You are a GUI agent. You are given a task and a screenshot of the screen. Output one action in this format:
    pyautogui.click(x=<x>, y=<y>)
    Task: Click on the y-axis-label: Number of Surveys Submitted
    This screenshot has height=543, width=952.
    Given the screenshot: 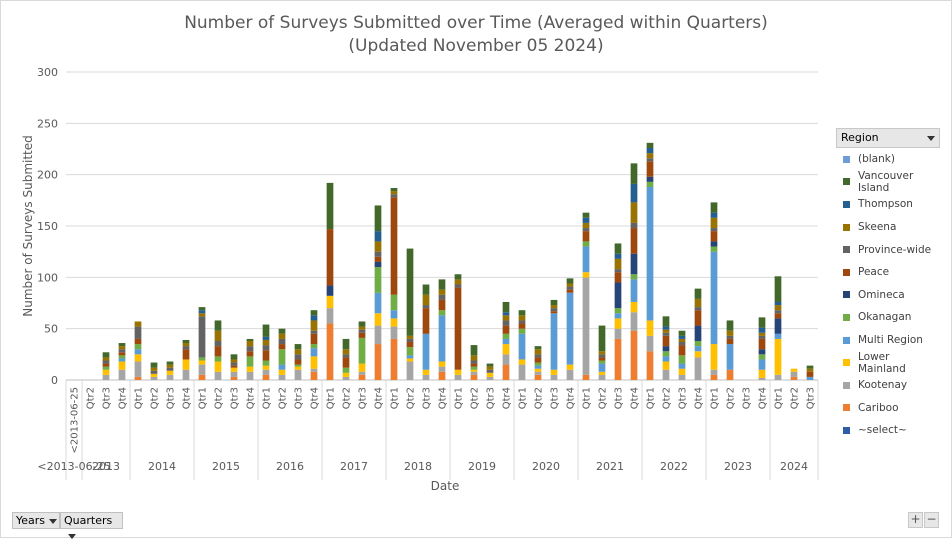 What is the action you would take?
    pyautogui.click(x=28, y=225)
    